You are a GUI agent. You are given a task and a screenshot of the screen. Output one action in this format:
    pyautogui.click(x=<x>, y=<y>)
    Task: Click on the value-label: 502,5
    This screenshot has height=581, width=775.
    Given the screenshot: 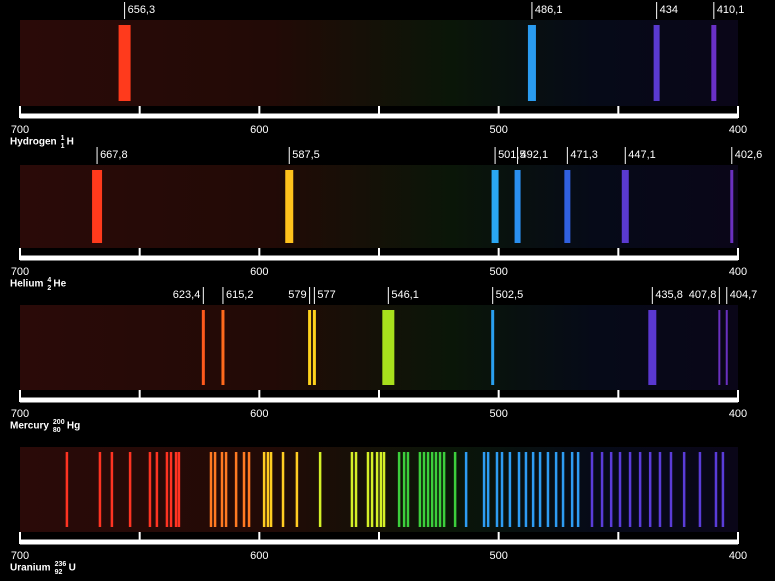 What is the action you would take?
    pyautogui.click(x=510, y=295)
    